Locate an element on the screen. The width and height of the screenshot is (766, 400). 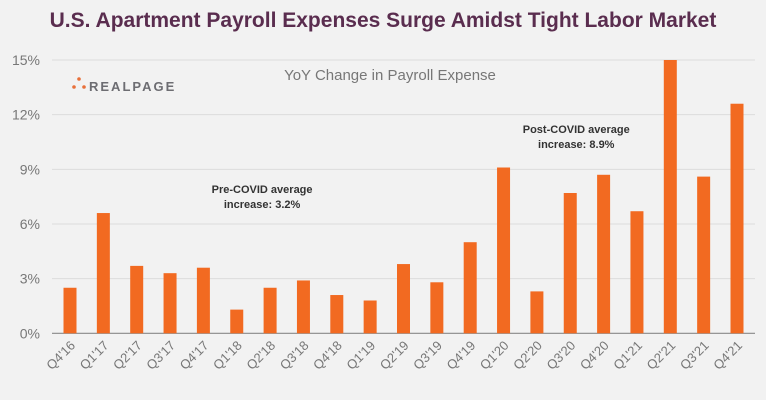
bar-Q3'21 is located at coordinates (704, 255).